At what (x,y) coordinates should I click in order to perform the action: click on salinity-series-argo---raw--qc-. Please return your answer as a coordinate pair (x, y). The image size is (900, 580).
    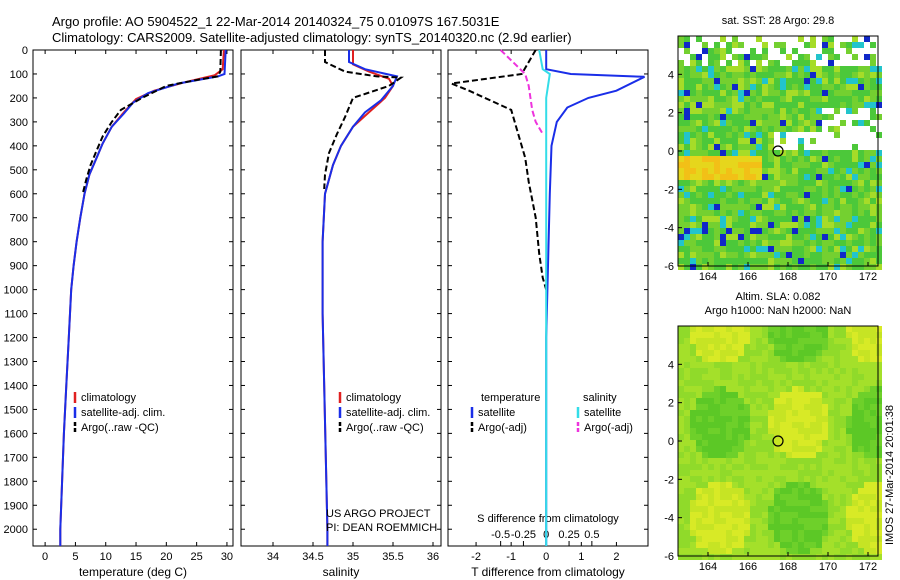
    Looking at the image, I should click on (363, 120).